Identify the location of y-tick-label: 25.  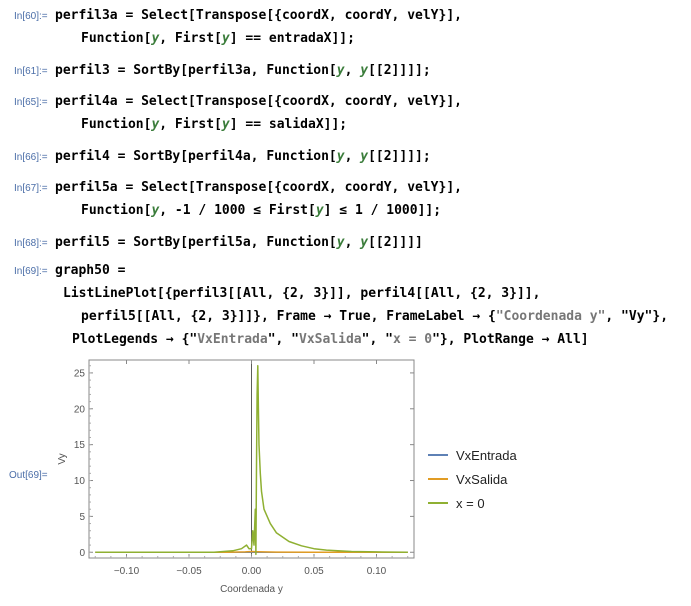
(80, 373).